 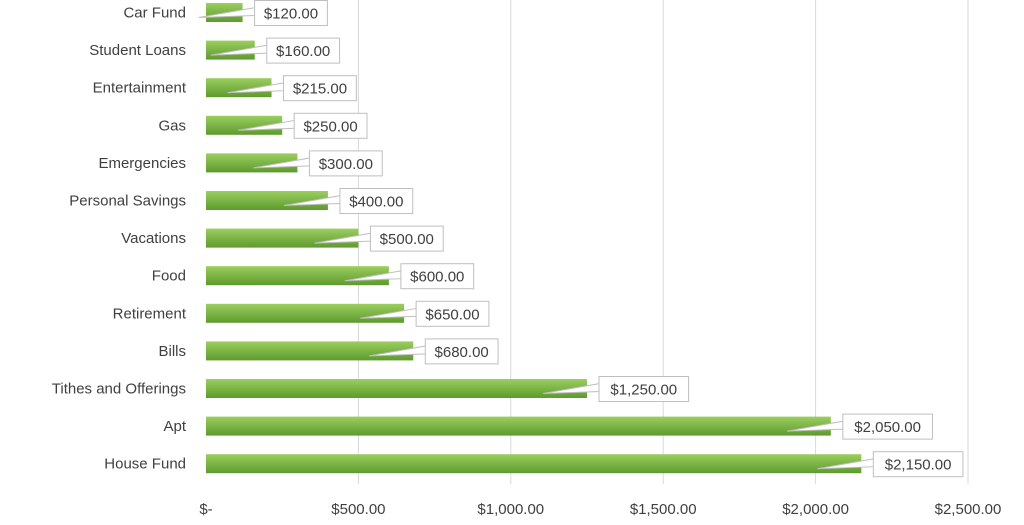 I want to click on data-label: $160.00, so click(x=303, y=51).